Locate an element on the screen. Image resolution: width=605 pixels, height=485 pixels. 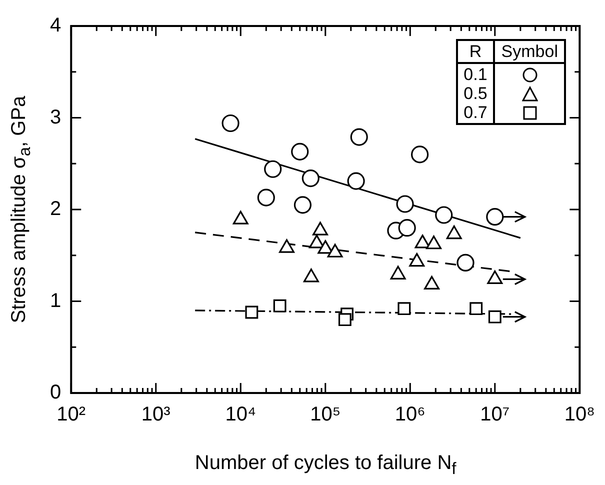
y-tick-label: 4 is located at coordinates (56, 25).